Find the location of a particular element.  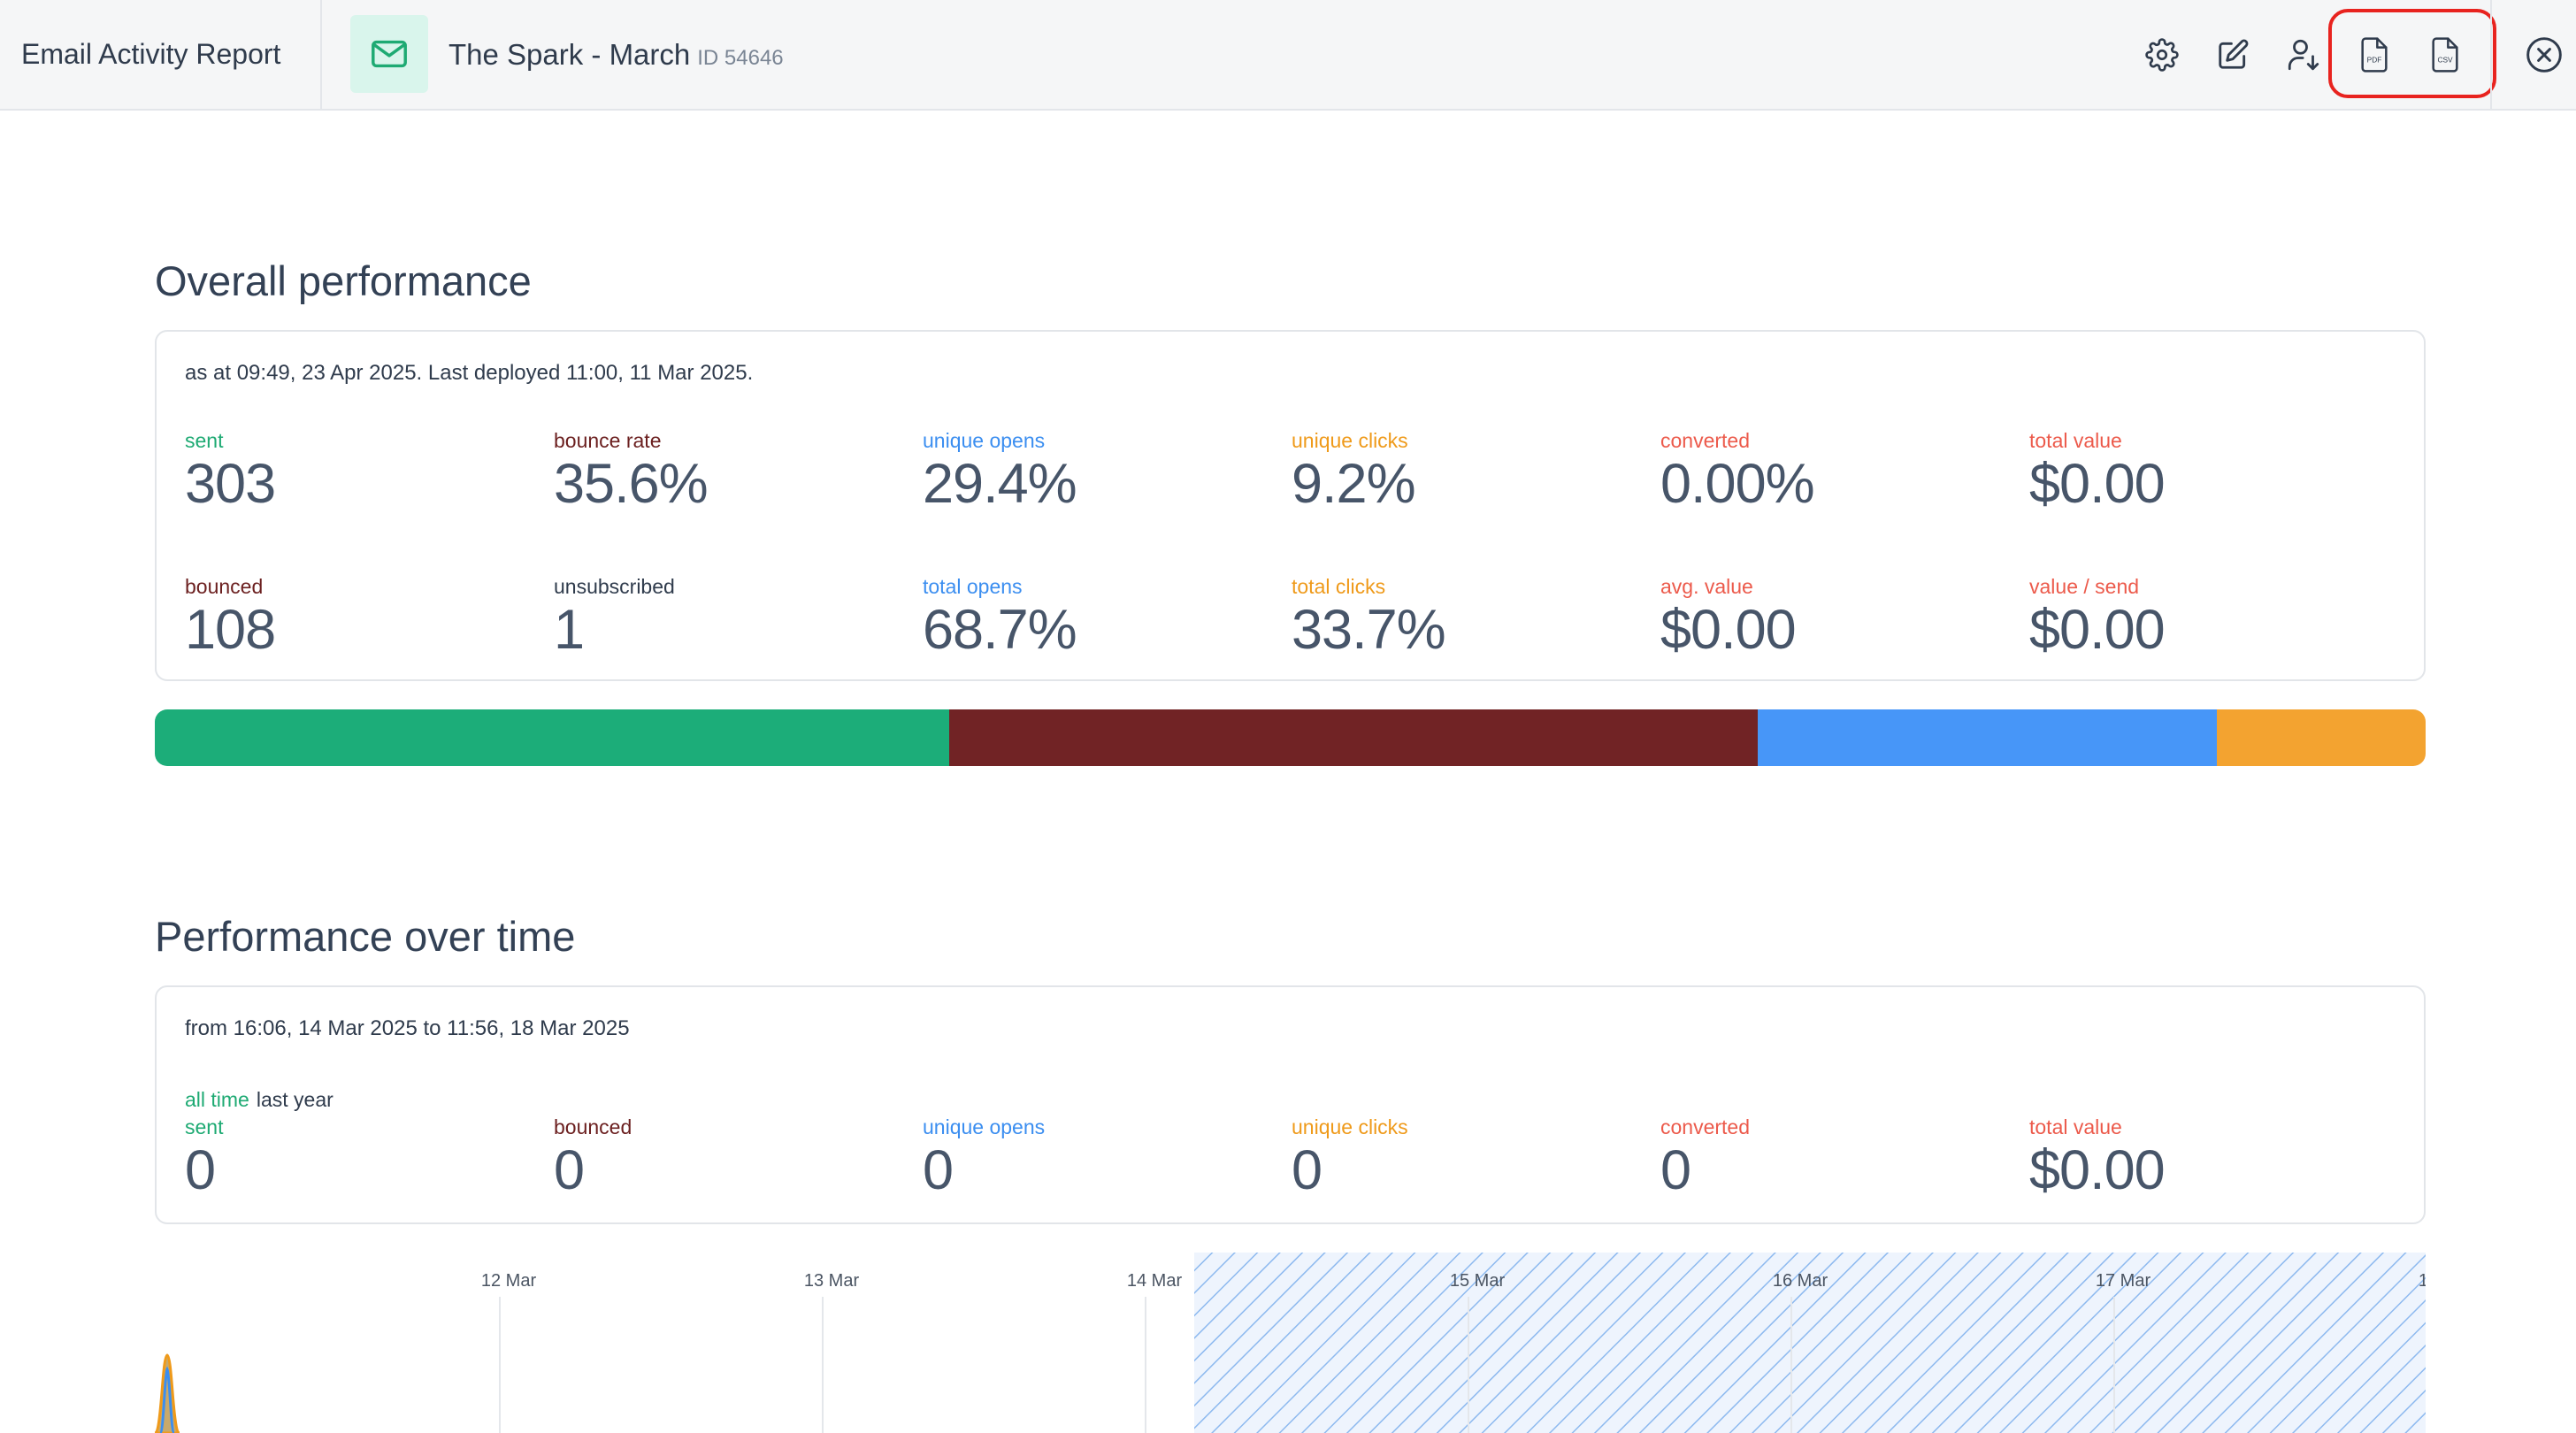

range-all-time: all time is located at coordinates (217, 1099).